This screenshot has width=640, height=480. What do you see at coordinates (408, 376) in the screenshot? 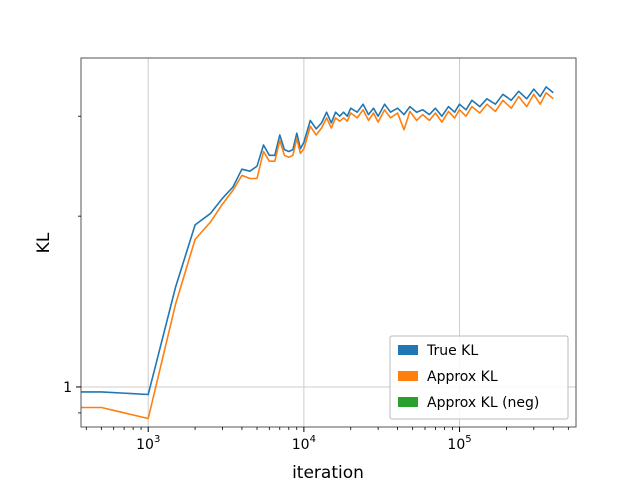
I see `legend-swatch-approx-kl` at bounding box center [408, 376].